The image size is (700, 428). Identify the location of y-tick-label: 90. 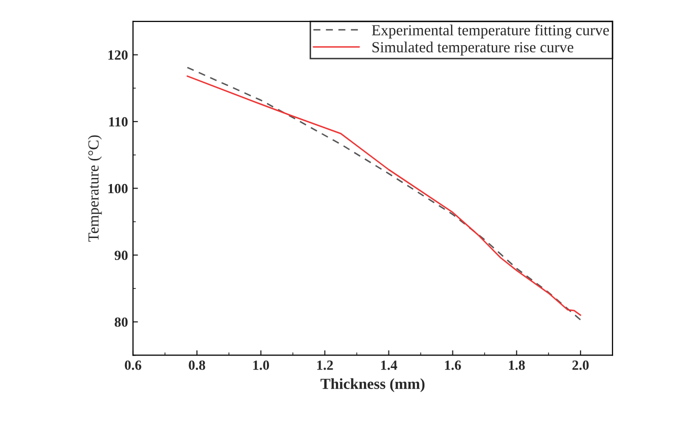
(121, 255).